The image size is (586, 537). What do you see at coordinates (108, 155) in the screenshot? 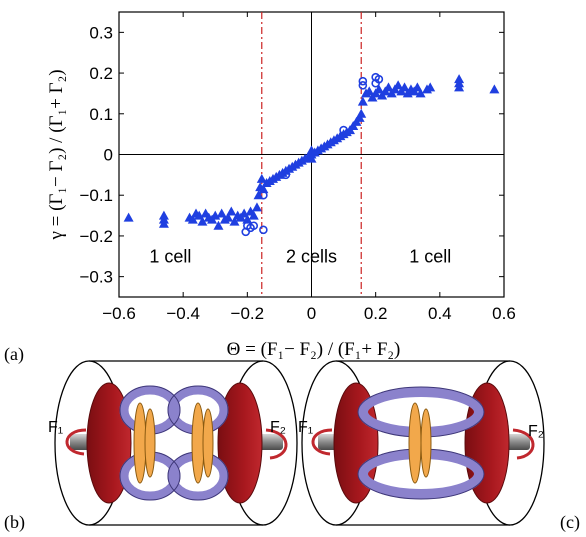
I see `y-tick-label: 0` at bounding box center [108, 155].